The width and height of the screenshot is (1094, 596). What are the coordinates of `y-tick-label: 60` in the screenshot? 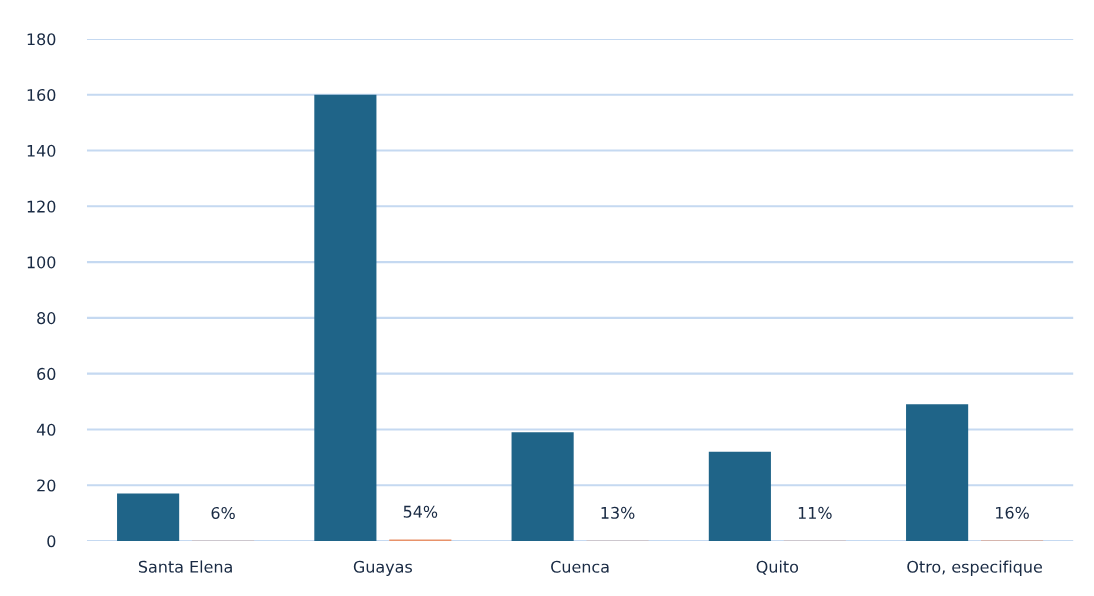 It's located at (46, 373).